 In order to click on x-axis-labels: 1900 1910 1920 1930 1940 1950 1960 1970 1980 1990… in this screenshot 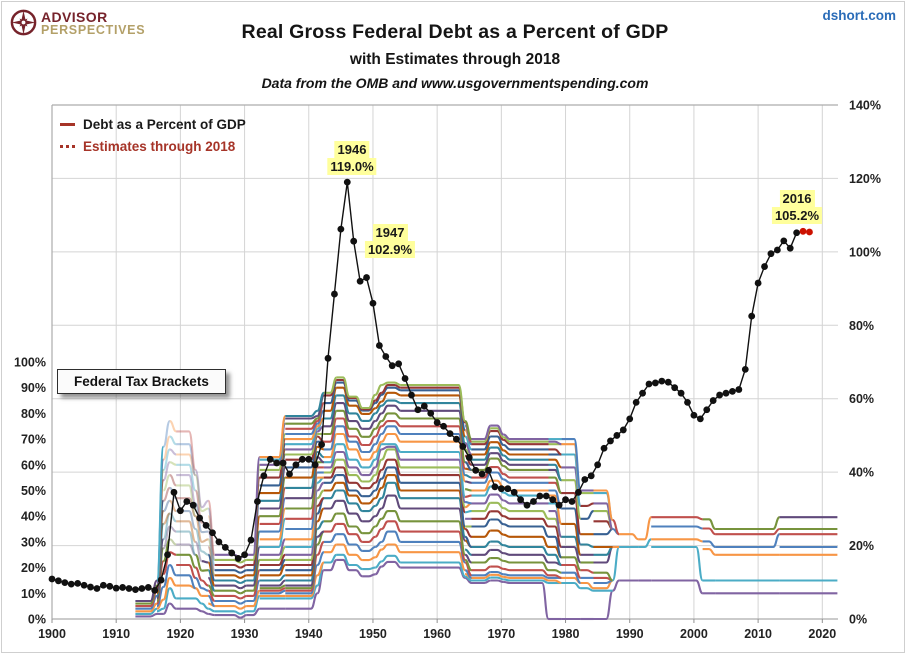, I will do `click(437, 634)`.